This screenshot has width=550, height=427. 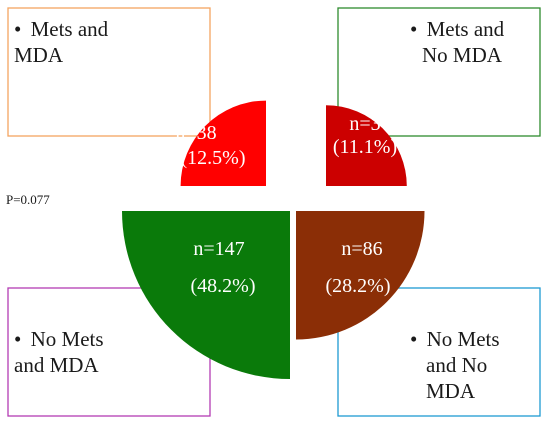 I want to click on legend-box-nomets-nomda, so click(x=439, y=352).